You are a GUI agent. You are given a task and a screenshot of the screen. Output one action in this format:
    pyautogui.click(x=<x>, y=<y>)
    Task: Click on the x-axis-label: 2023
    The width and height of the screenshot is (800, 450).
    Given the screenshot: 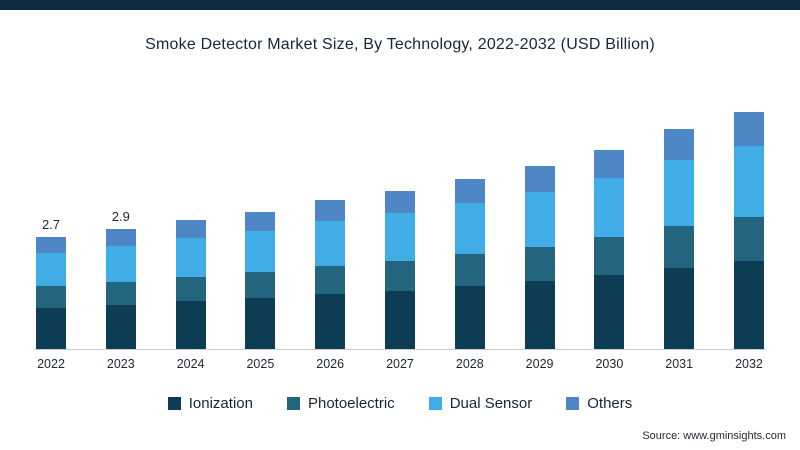 What is the action you would take?
    pyautogui.click(x=120, y=364)
    